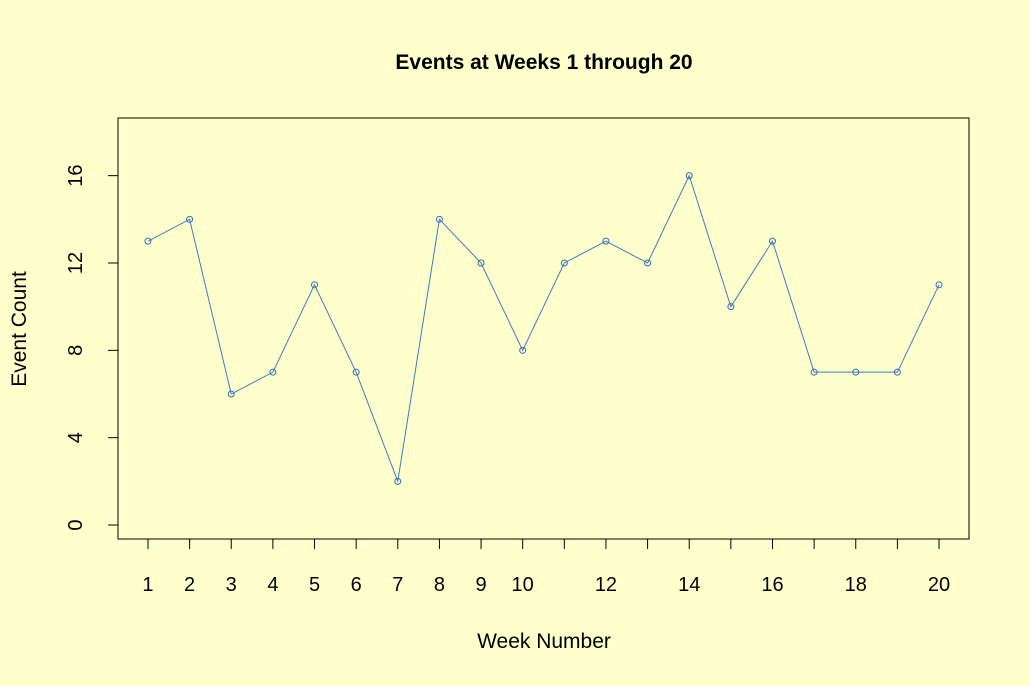  Describe the element at coordinates (689, 585) in the screenshot. I see `x-tick-label: 14` at that location.